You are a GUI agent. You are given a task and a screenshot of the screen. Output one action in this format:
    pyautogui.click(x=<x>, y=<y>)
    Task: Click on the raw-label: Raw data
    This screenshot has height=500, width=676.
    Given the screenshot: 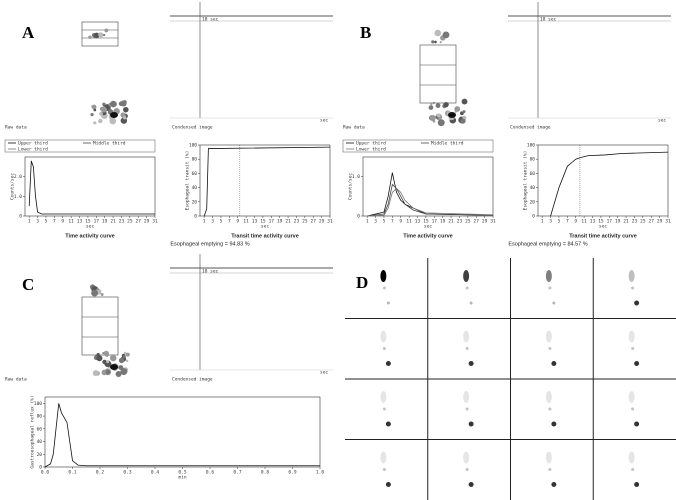 What is the action you would take?
    pyautogui.click(x=354, y=128)
    